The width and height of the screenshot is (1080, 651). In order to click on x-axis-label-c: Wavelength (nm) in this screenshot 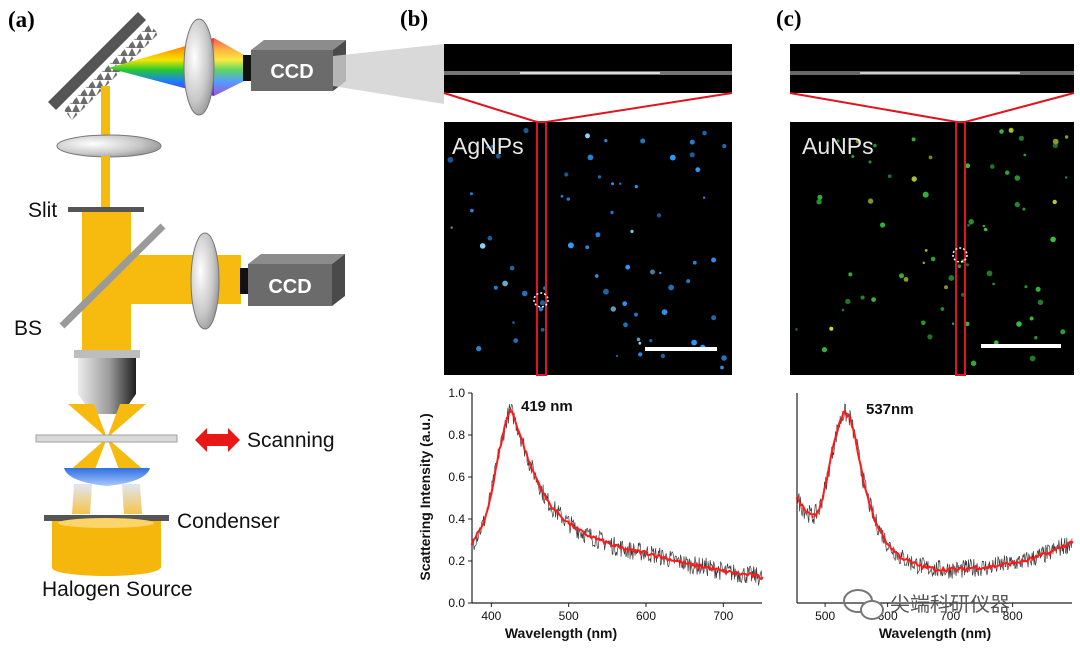, I will do `click(935, 633)`.